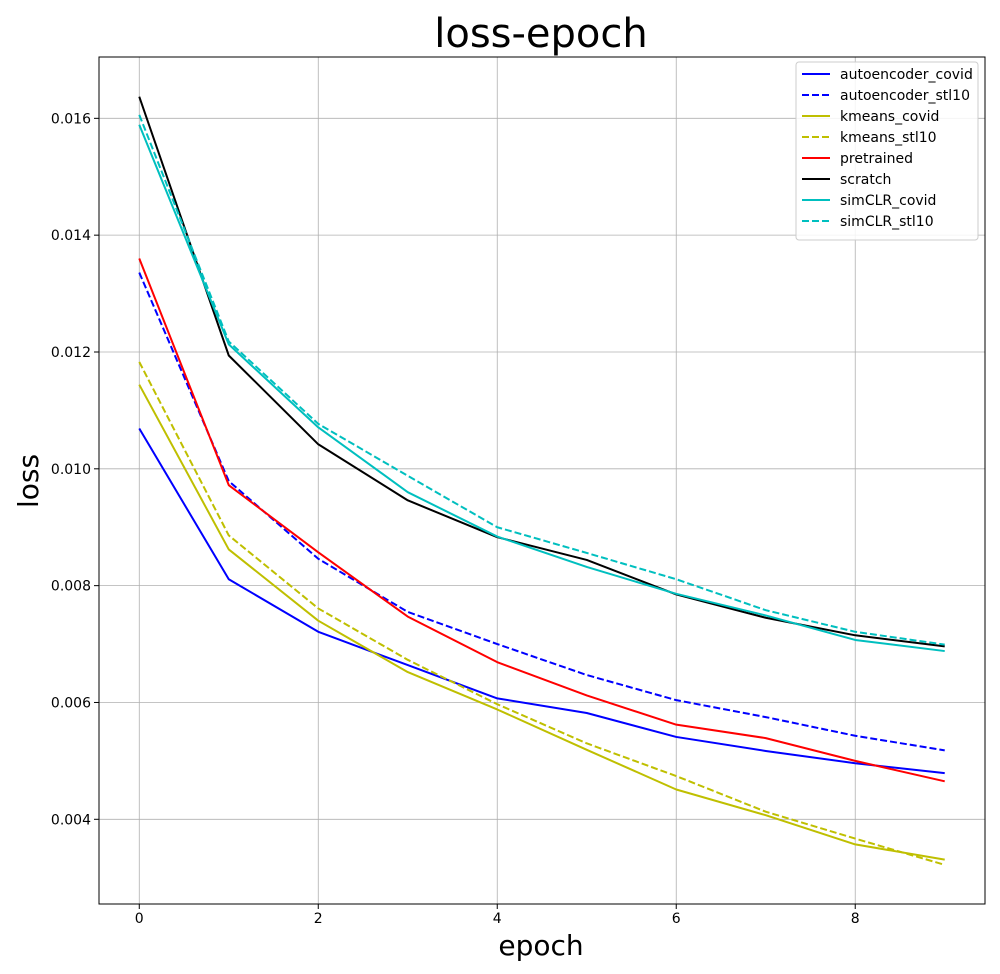  I want to click on legend-label: kmeans_covid, so click(889, 117).